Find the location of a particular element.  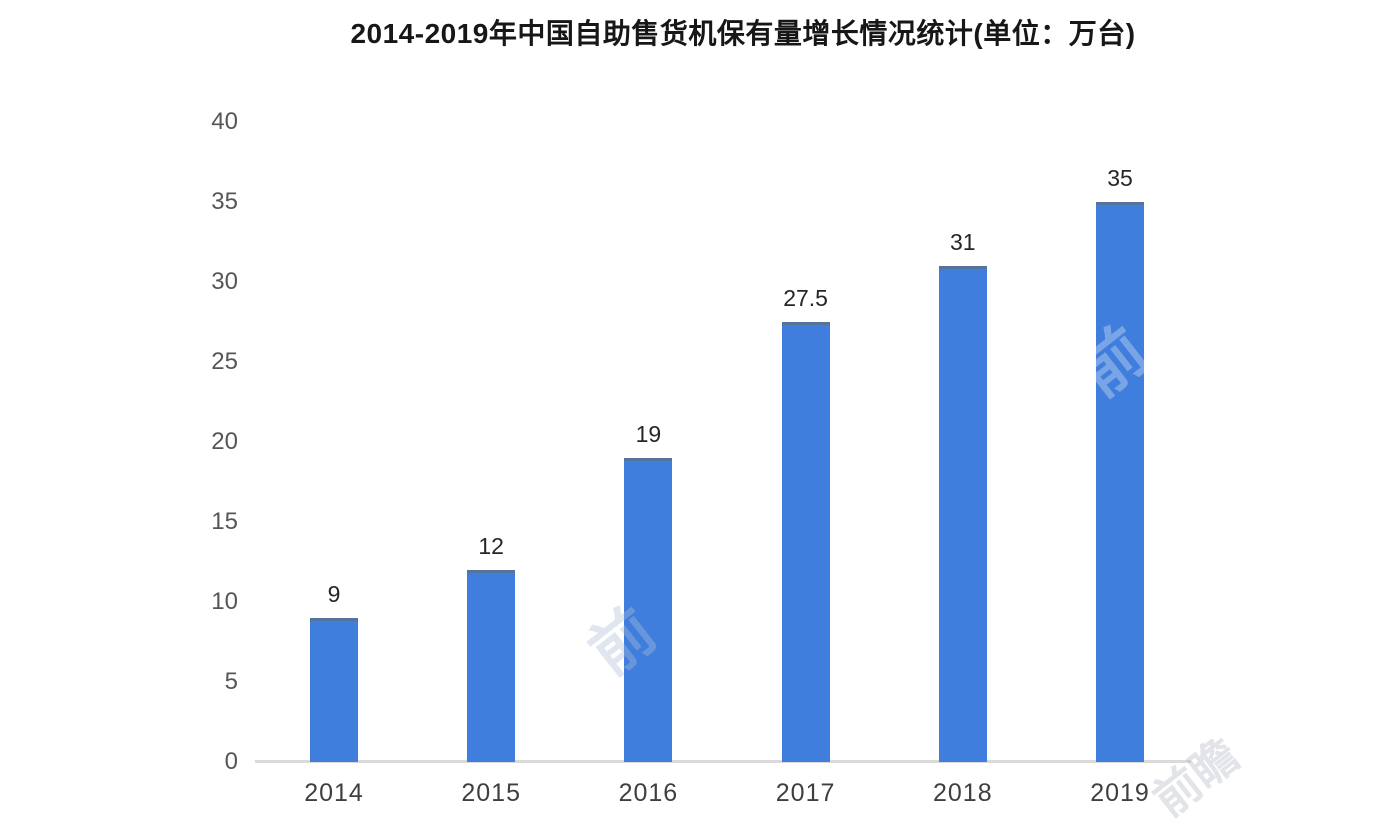

watermark-text: 前瞻 is located at coordinates (1196, 777).